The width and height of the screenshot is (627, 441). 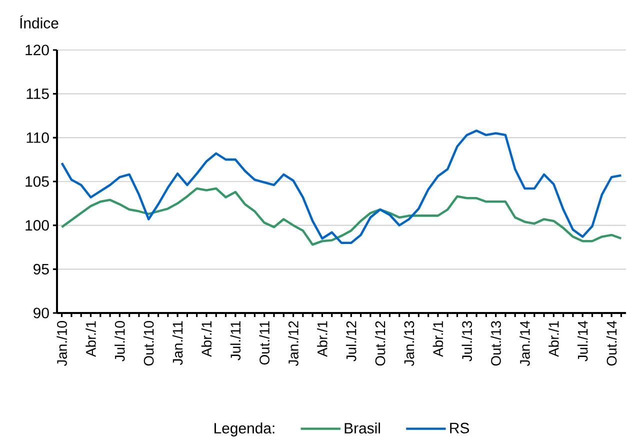 I want to click on y-axis-title: Índice, so click(x=39, y=21).